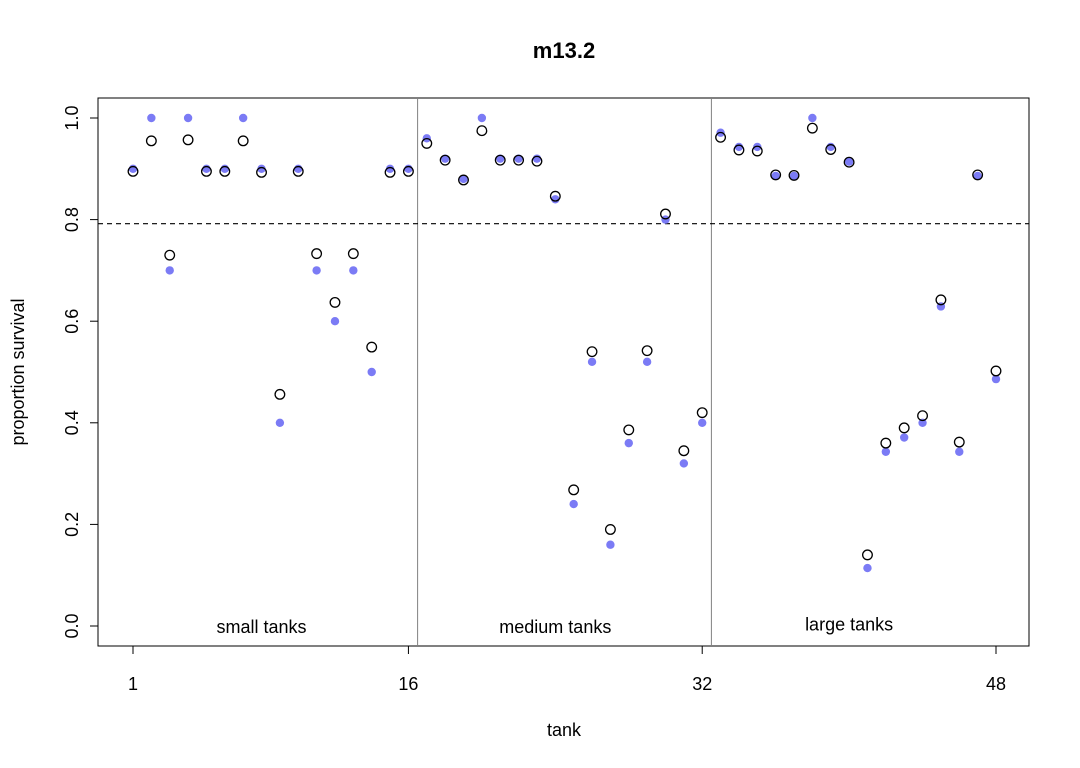  Describe the element at coordinates (133, 684) in the screenshot. I see `x-tick-label: 1` at that location.